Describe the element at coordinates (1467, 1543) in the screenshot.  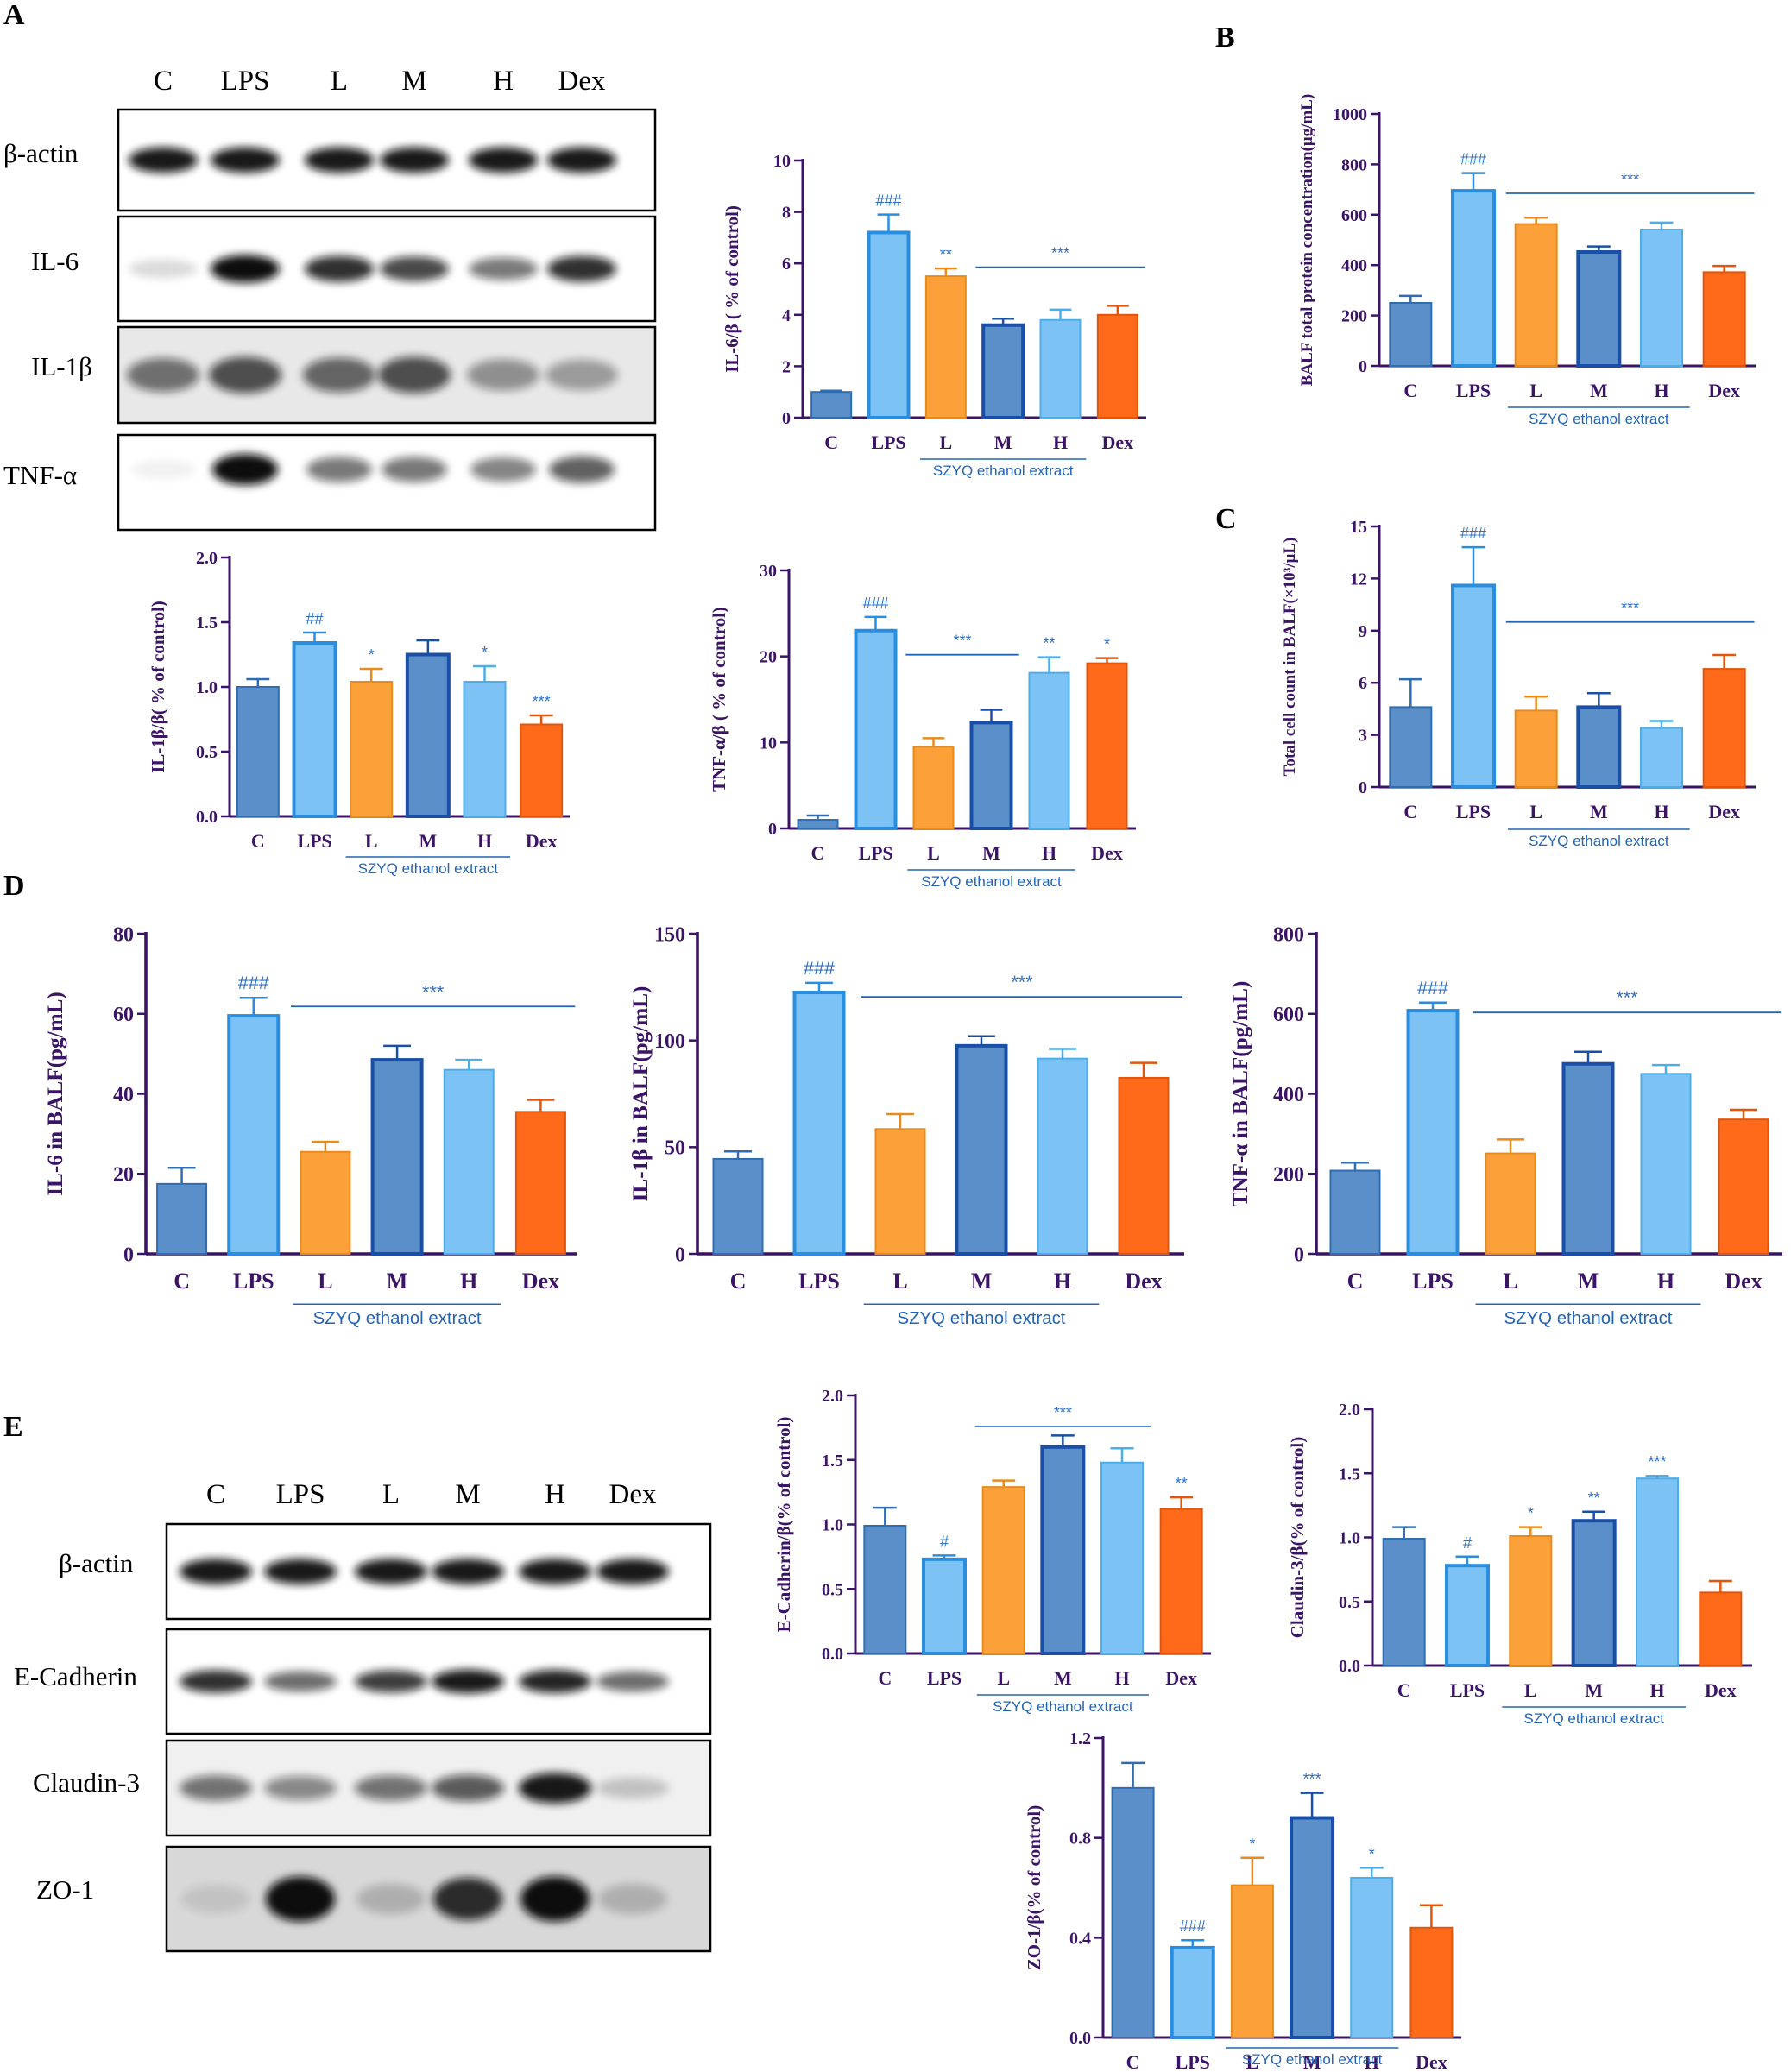
I see `significance-label: #` at that location.